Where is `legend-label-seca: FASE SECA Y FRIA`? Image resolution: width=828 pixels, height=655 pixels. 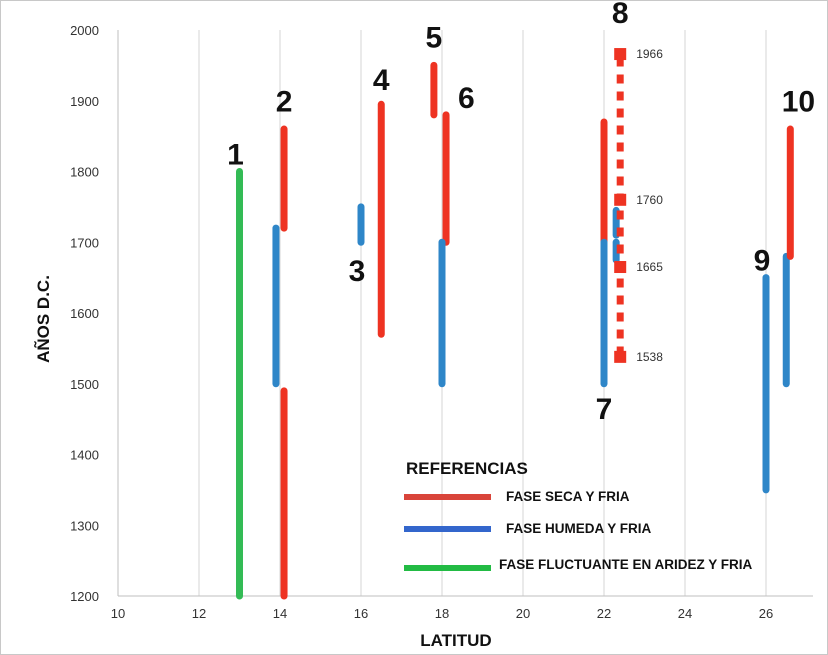
legend-label-seca: FASE SECA Y FRIA is located at coordinates (568, 496).